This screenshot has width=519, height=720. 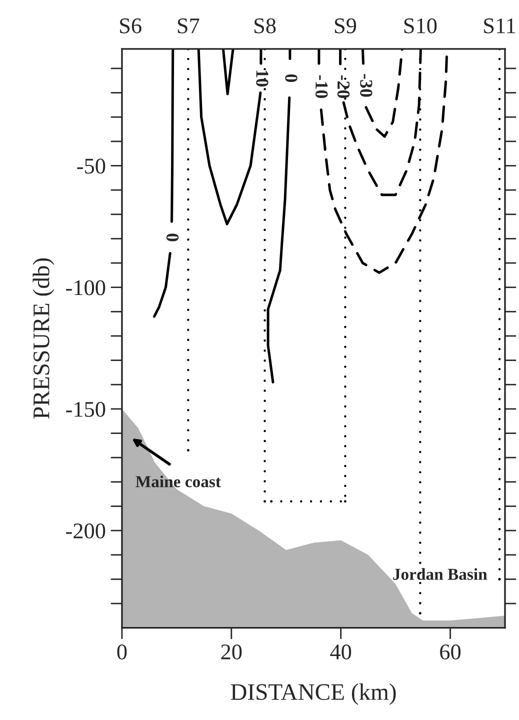 What do you see at coordinates (366, 85) in the screenshot?
I see `text: -30` at bounding box center [366, 85].